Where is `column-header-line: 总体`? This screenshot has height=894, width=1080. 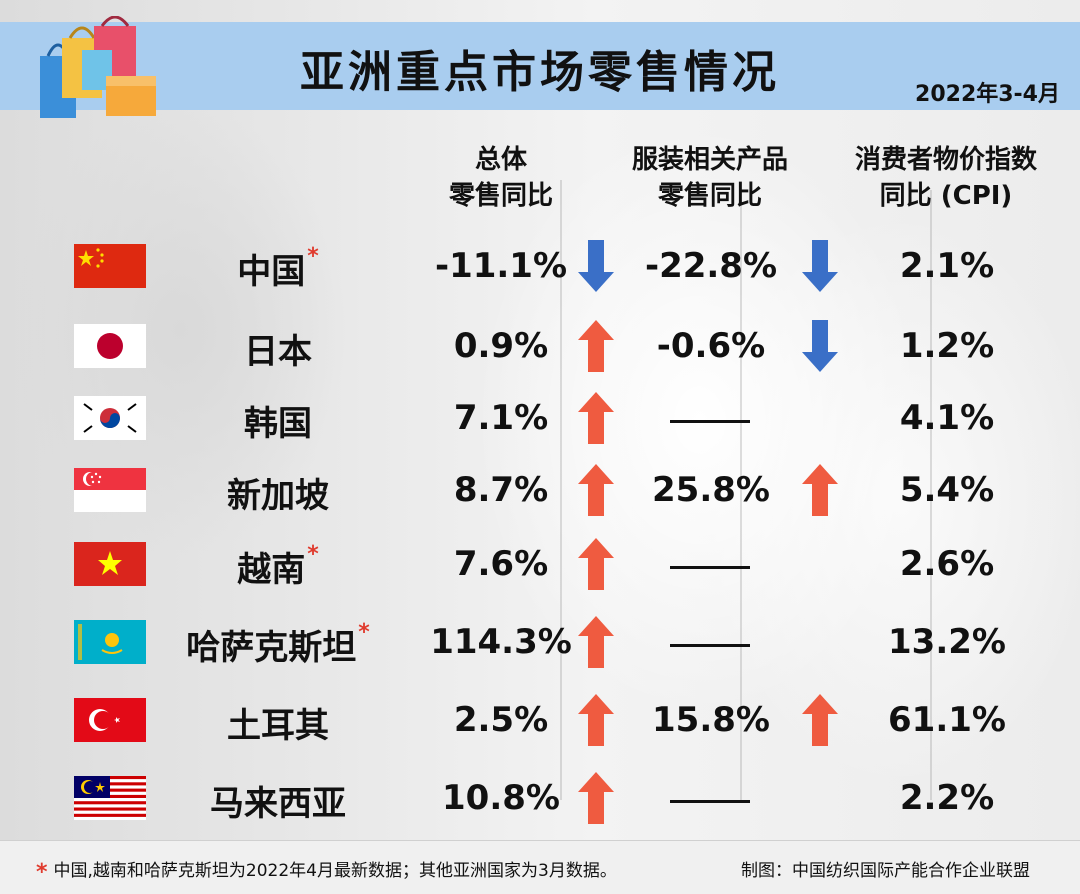
column-header-line: 总体 is located at coordinates (500, 160).